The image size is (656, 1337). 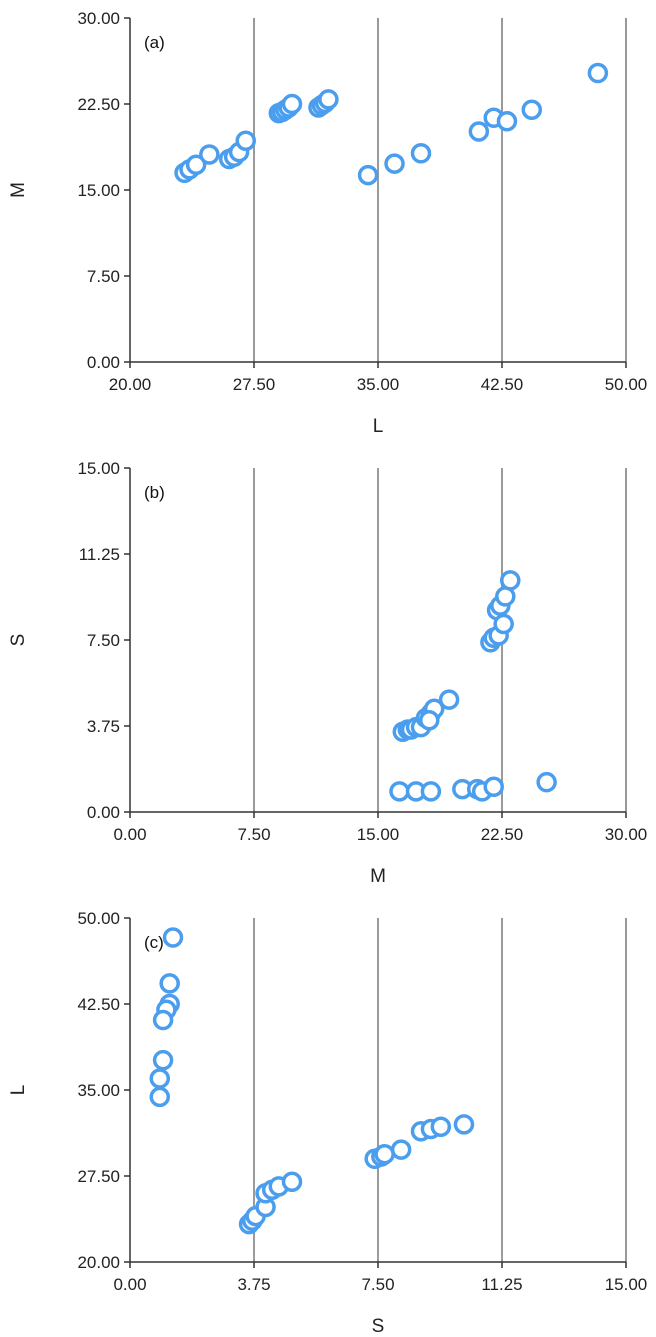 I want to click on y-tick-label: 35.00, so click(x=98, y=1090).